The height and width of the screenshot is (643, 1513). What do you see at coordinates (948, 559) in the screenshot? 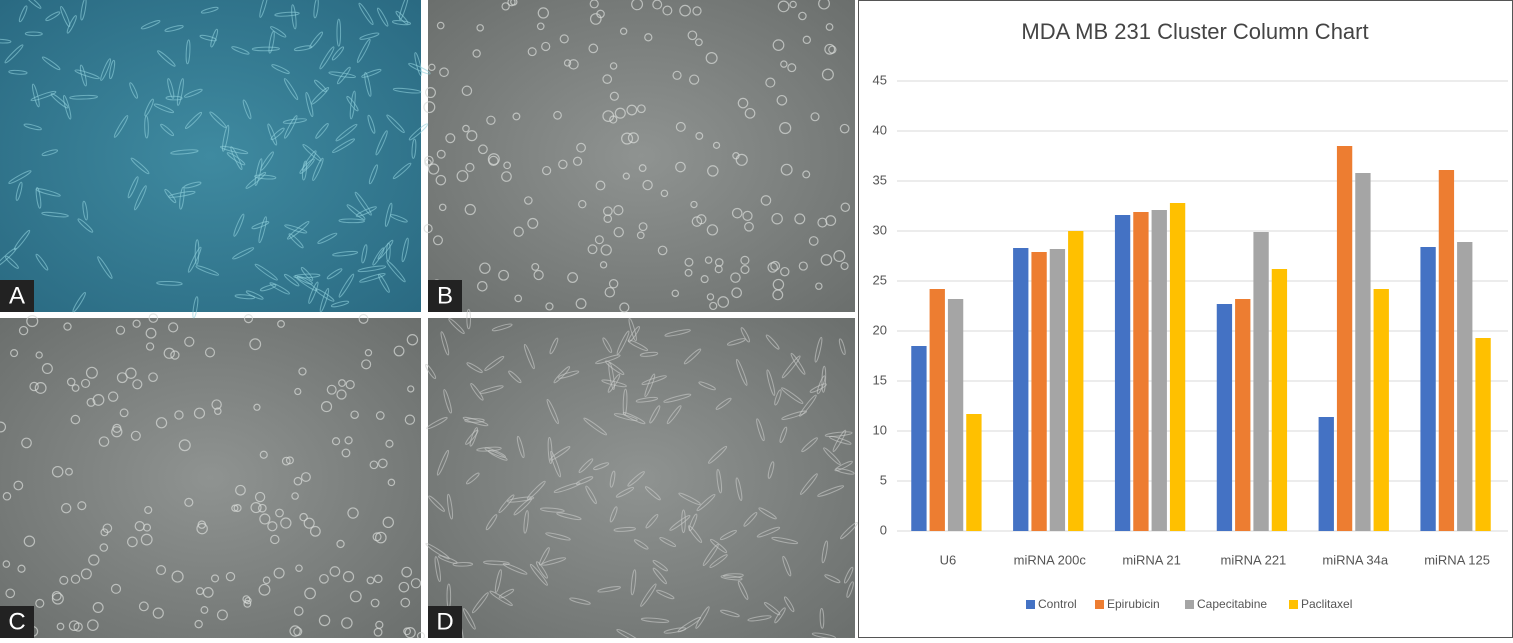
I see `x-tick-label: U6` at bounding box center [948, 559].